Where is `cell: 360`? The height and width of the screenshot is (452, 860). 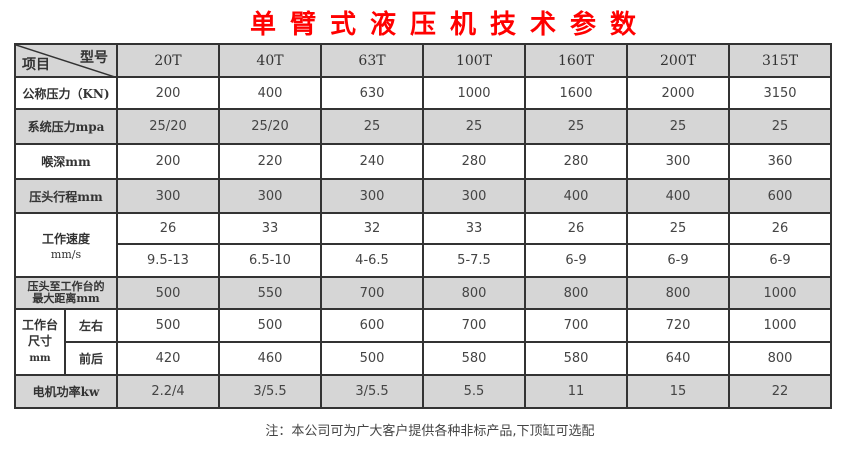
cell: 360 is located at coordinates (780, 161).